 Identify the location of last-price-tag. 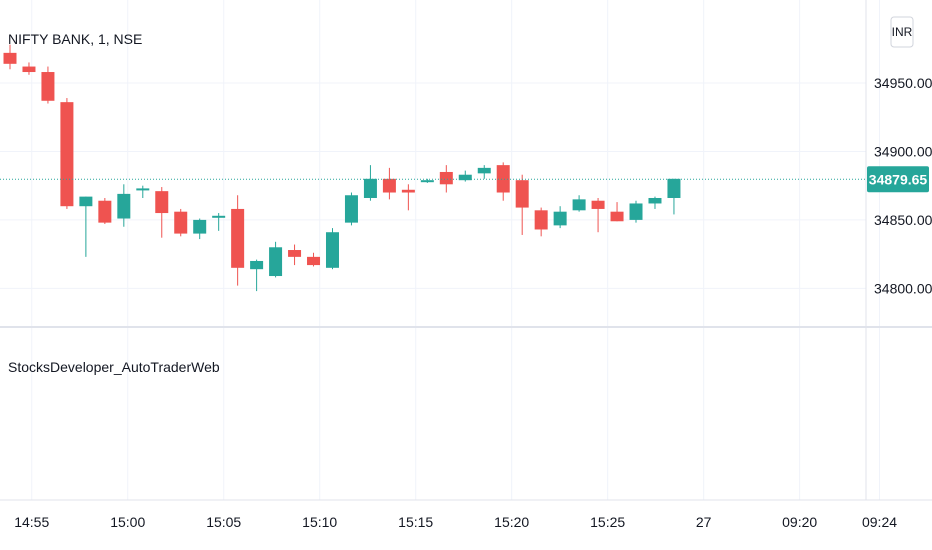
(898, 179).